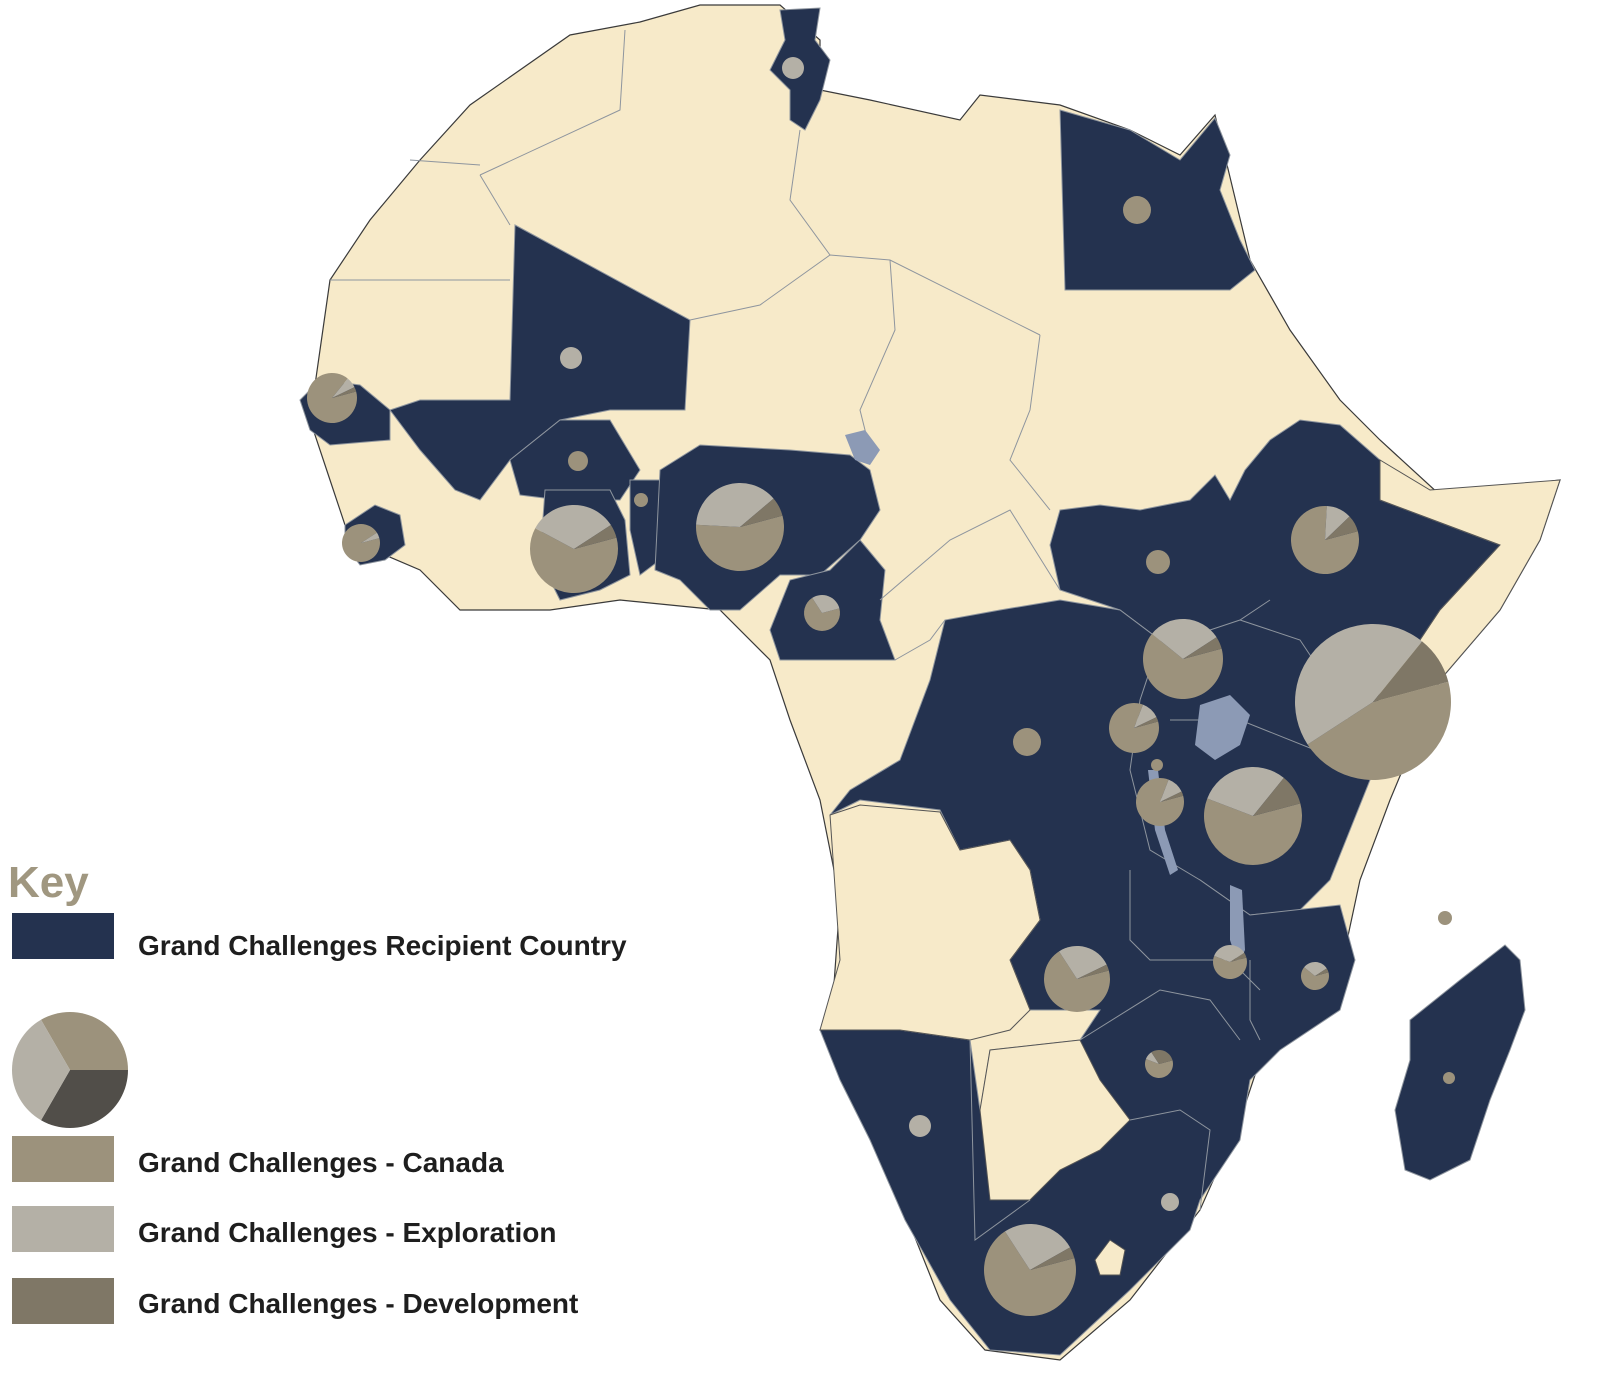 Image resolution: width=1600 pixels, height=1388 pixels. What do you see at coordinates (63, 936) in the screenshot?
I see `legend-swatch-recipient` at bounding box center [63, 936].